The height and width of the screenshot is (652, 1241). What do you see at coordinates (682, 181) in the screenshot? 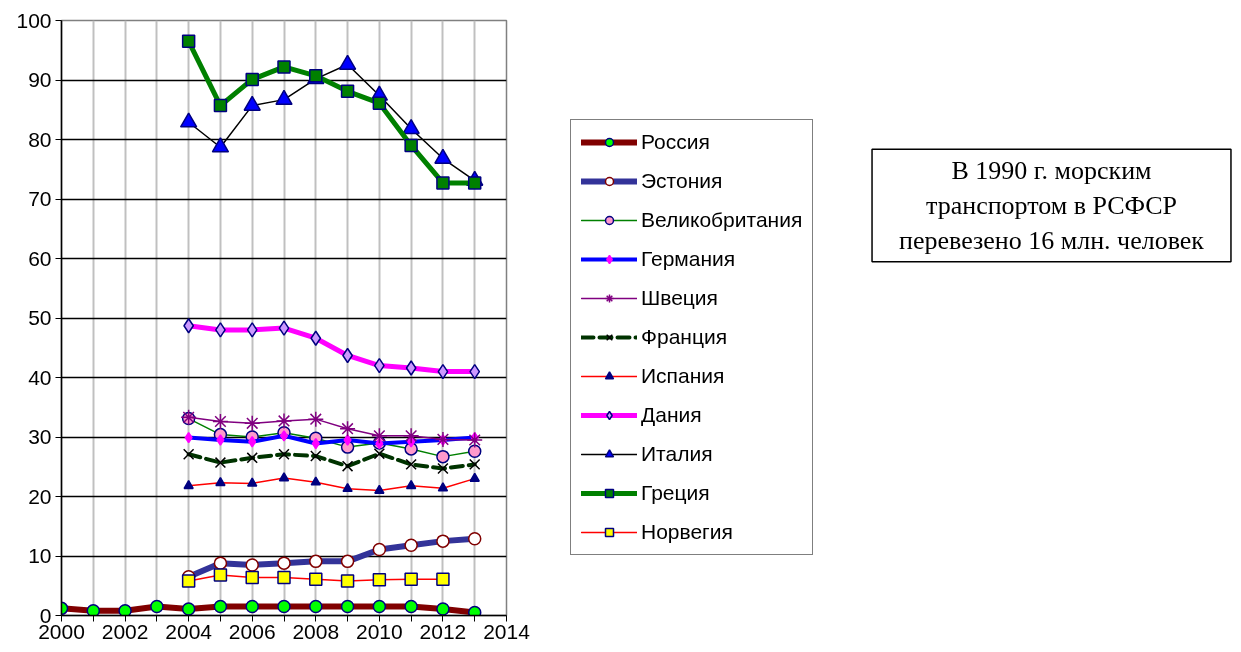
I see `legend-label: Эстония` at bounding box center [682, 181].